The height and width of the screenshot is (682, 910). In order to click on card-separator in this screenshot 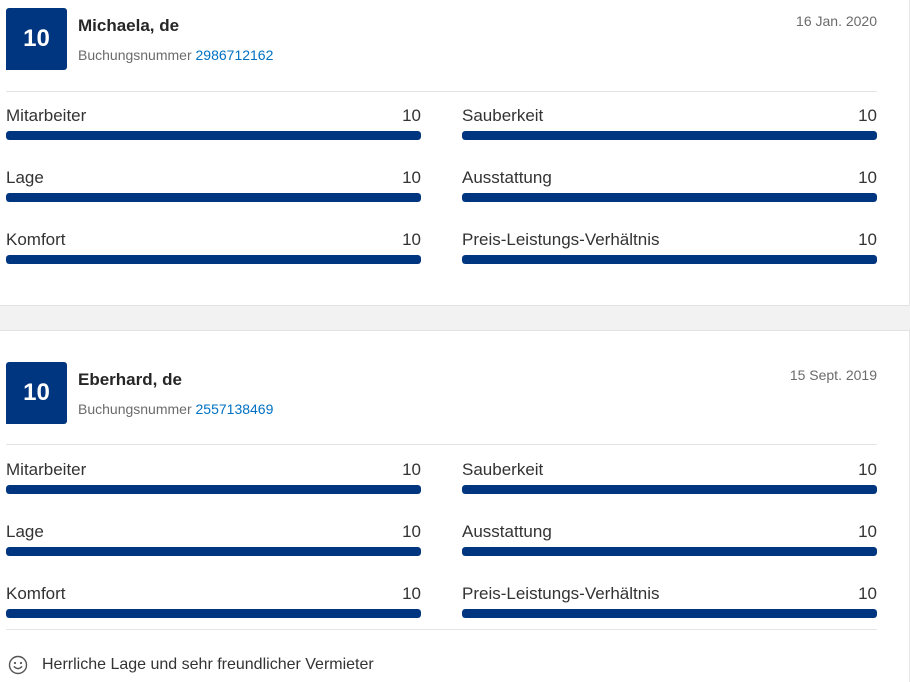, I will do `click(455, 318)`.